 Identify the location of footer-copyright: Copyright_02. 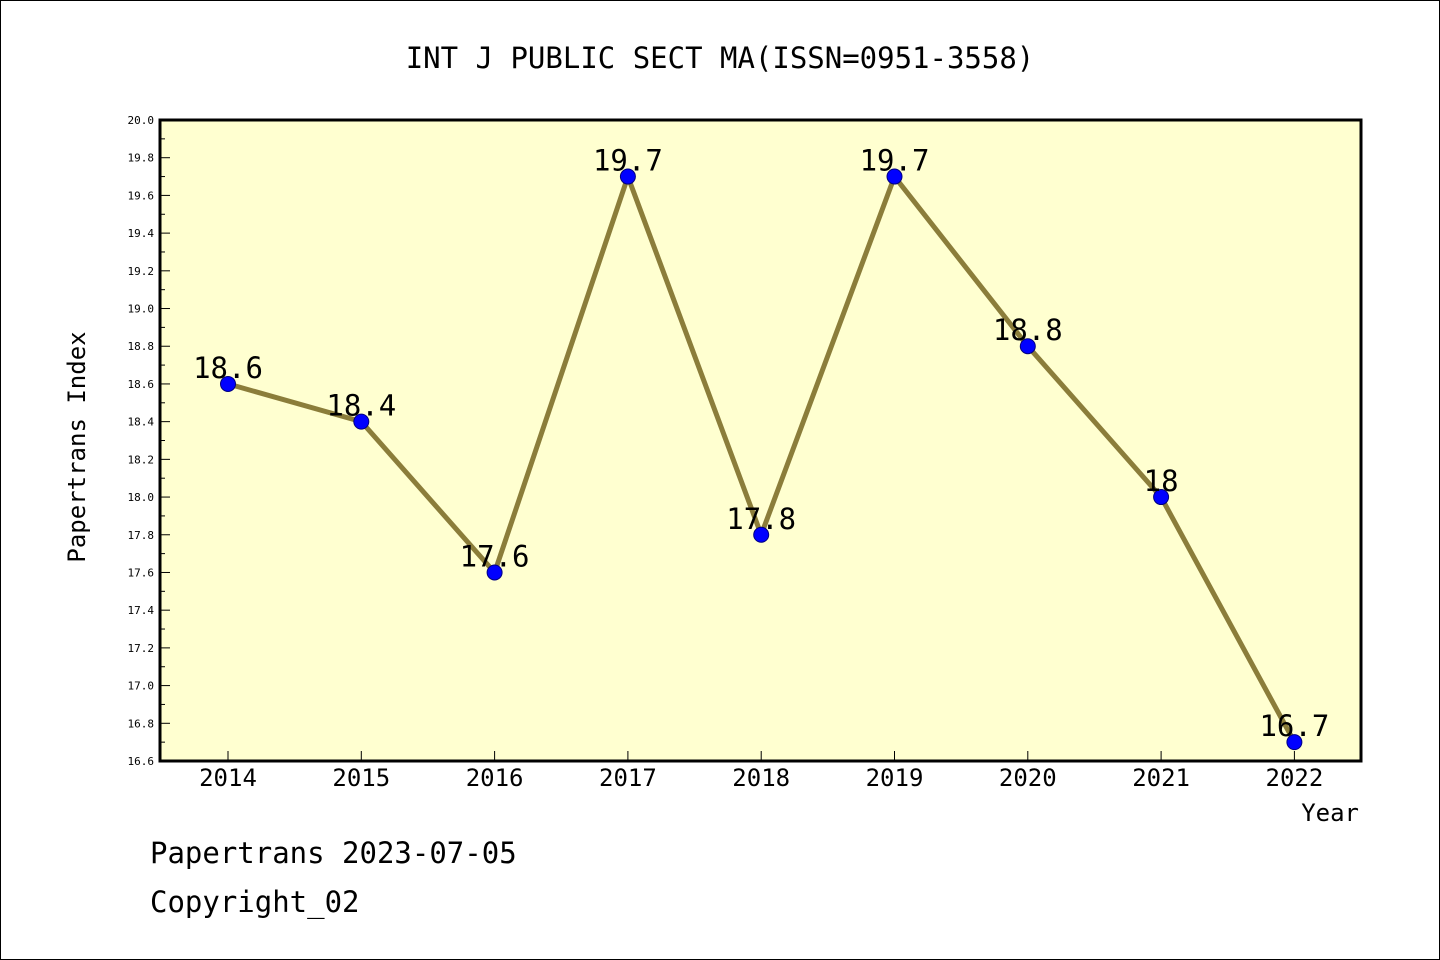
(255, 902).